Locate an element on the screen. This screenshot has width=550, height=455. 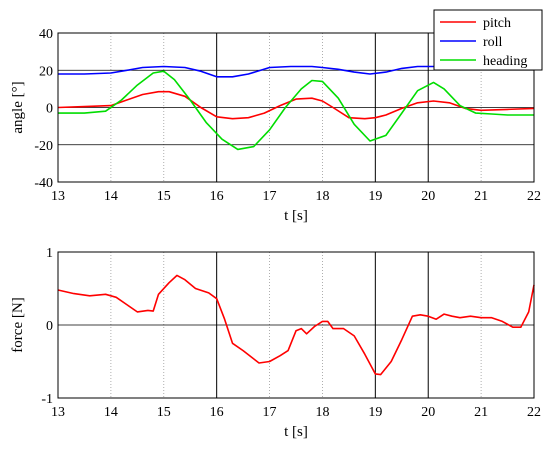
y-tick-label: -1 is located at coordinates (47, 399).